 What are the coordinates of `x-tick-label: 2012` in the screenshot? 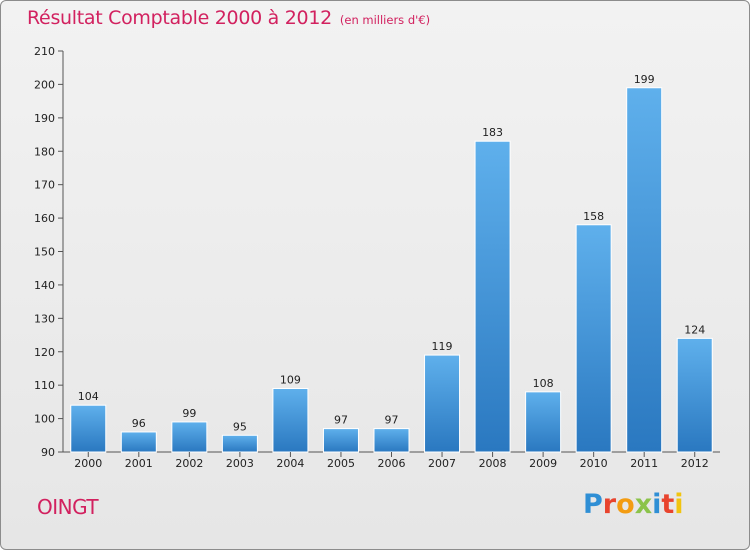 It's located at (695, 463).